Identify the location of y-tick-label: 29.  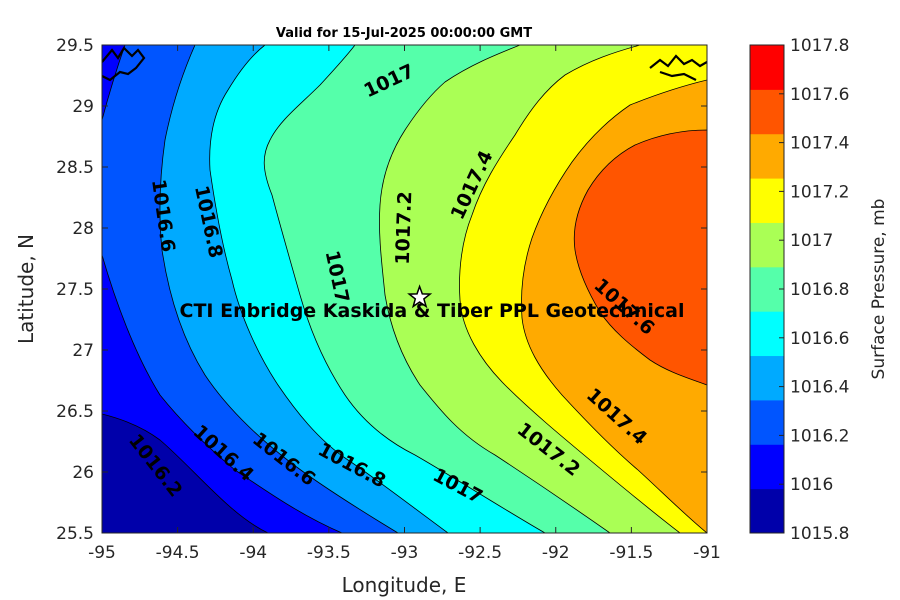
(83, 107).